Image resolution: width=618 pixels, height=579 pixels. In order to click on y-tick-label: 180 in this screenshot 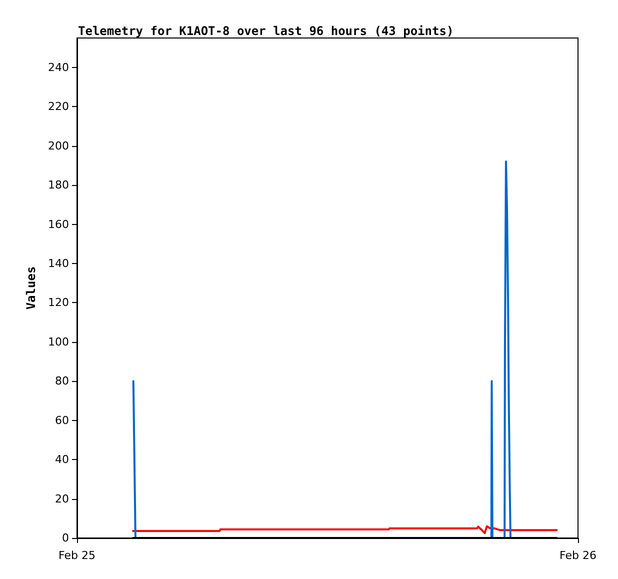, I will do `click(58, 185)`.